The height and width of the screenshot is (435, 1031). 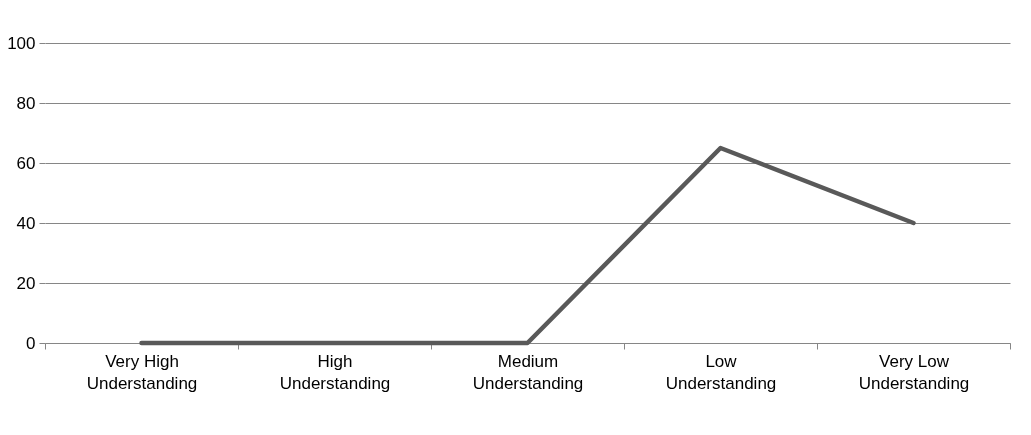 What do you see at coordinates (142, 372) in the screenshot?
I see `x-tick-label: Very High Understanding` at bounding box center [142, 372].